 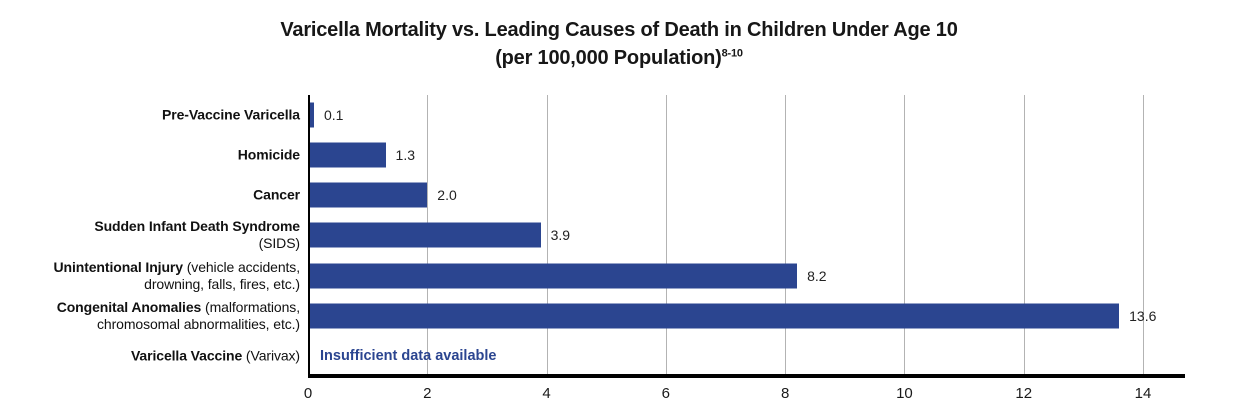 What do you see at coordinates (698, 195) in the screenshot?
I see `chart-row: Cancer 2.0` at bounding box center [698, 195].